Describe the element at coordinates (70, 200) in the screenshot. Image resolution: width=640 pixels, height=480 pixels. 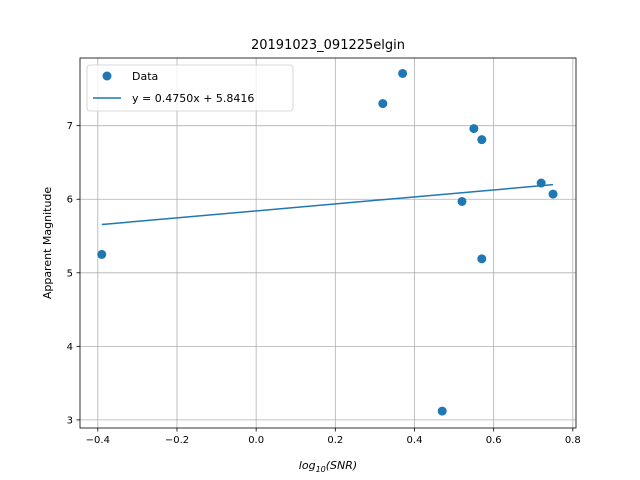
I see `y-tick-label: 6` at that location.